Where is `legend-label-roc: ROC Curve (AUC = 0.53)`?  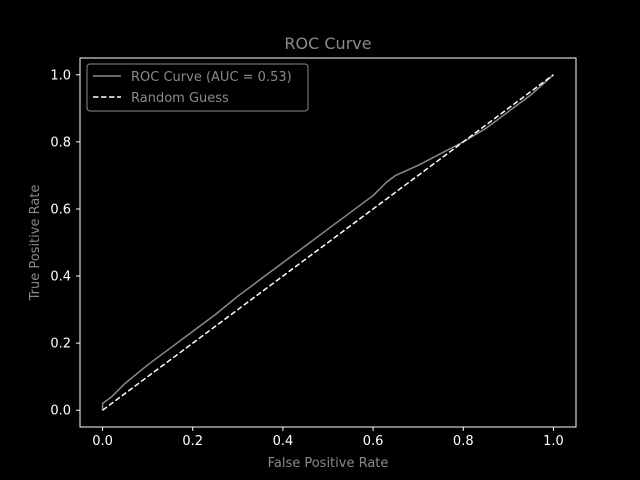 legend-label-roc: ROC Curve (AUC = 0.53) is located at coordinates (211, 77).